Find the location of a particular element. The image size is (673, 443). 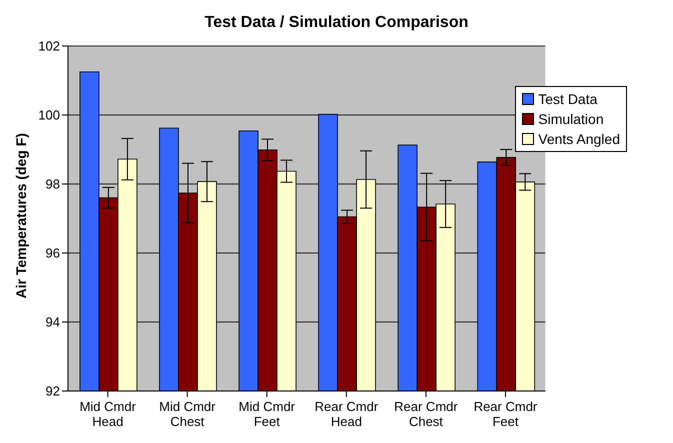

y-axis-title: Air Temperatures (deg F) is located at coordinates (20, 215).